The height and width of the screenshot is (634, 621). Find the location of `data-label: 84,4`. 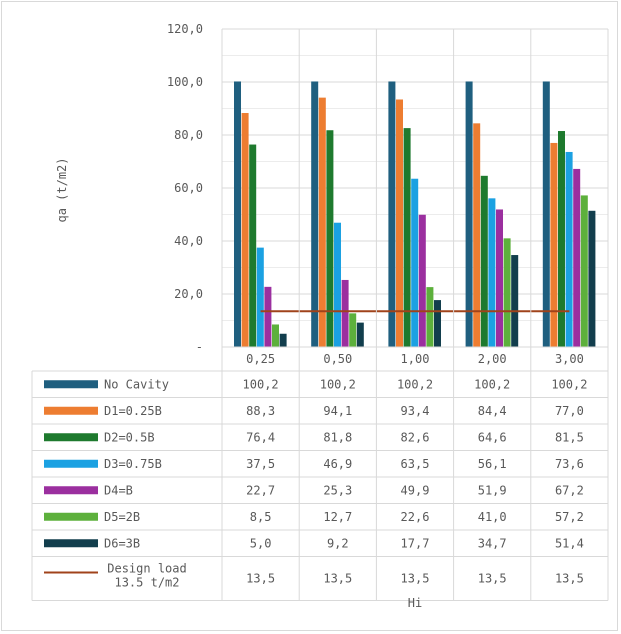

data-label: 84,4 is located at coordinates (492, 411).